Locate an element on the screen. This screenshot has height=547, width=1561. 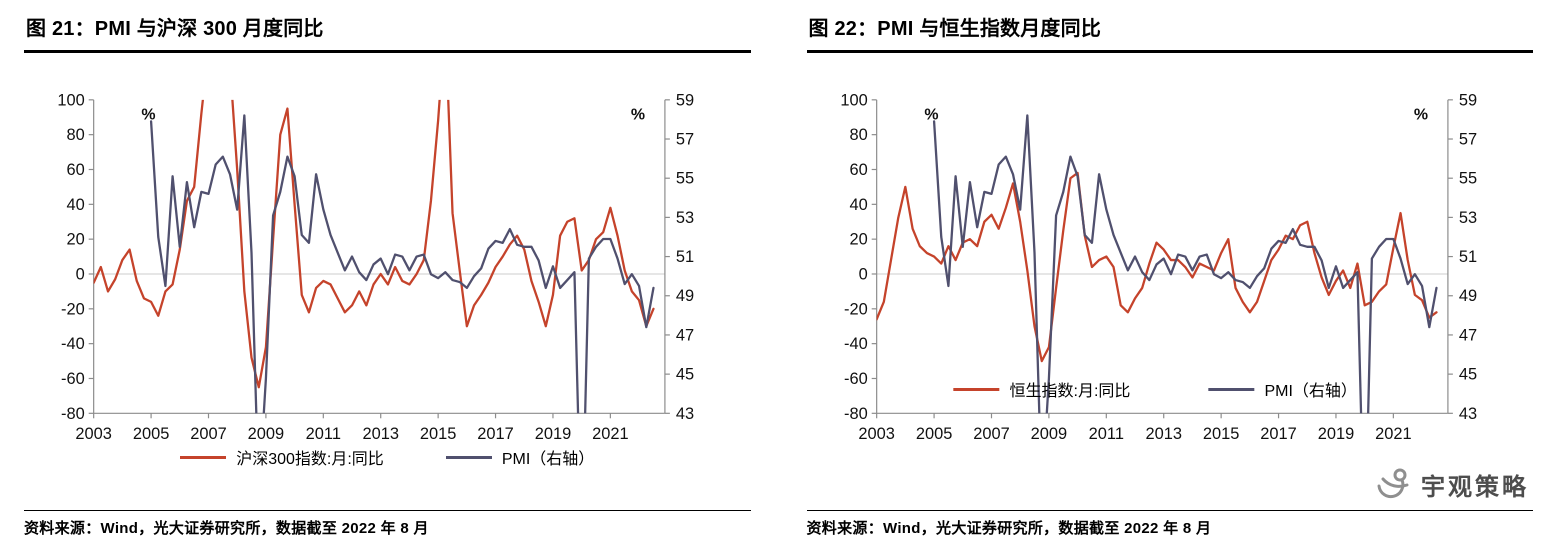
legend-item-csi300: 沪深300指数:月:同比 is located at coordinates (282, 457).